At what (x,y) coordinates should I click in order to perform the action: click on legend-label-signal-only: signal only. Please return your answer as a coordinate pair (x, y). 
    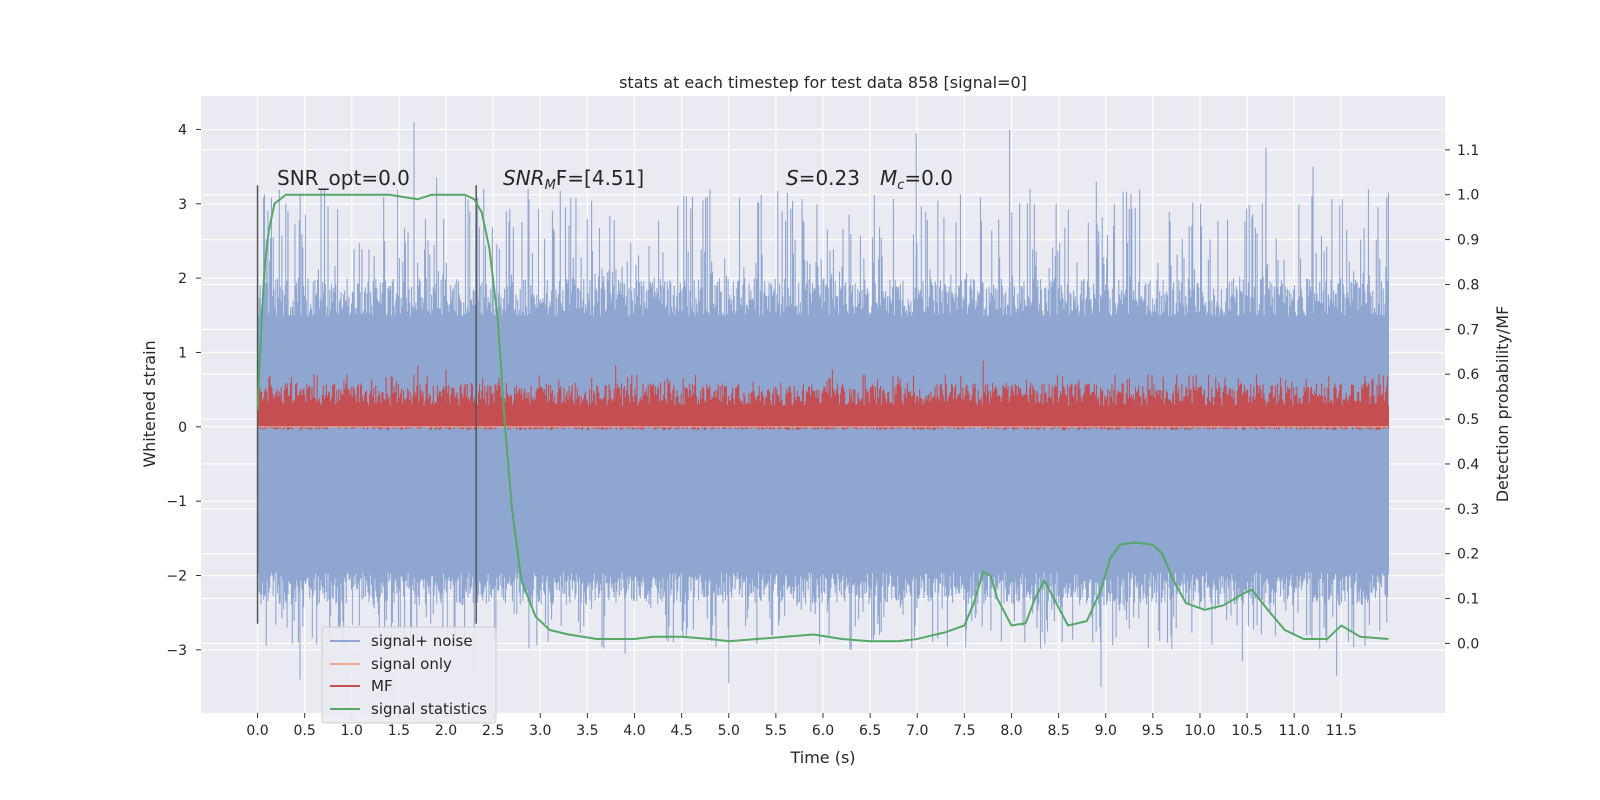
    Looking at the image, I should click on (411, 664).